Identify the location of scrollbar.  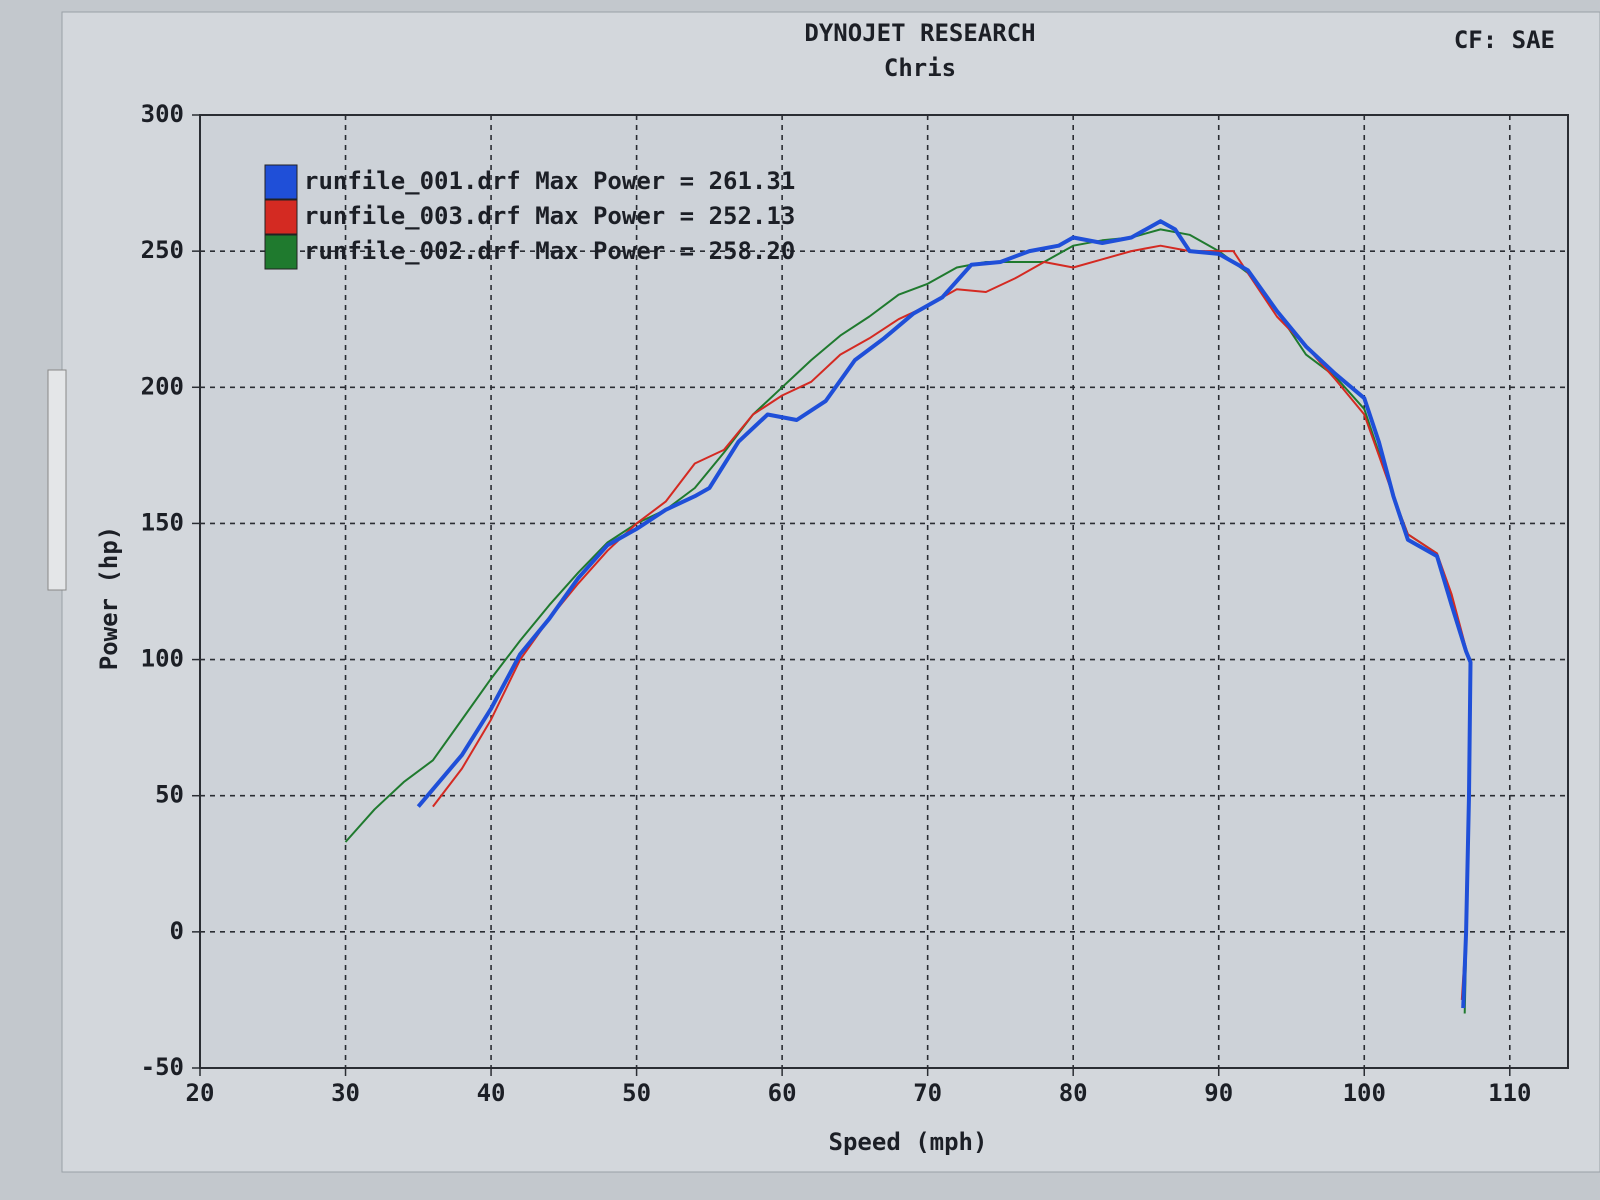
(57, 480).